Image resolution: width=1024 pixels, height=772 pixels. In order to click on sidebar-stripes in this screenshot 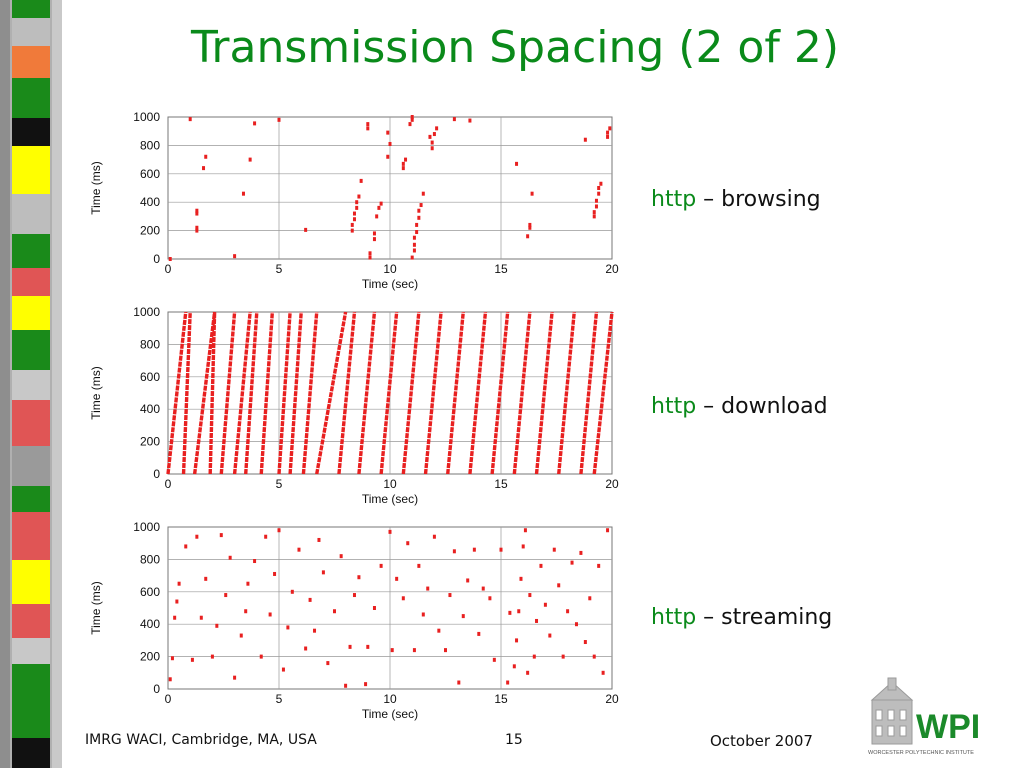, I will do `click(31, 384)`.